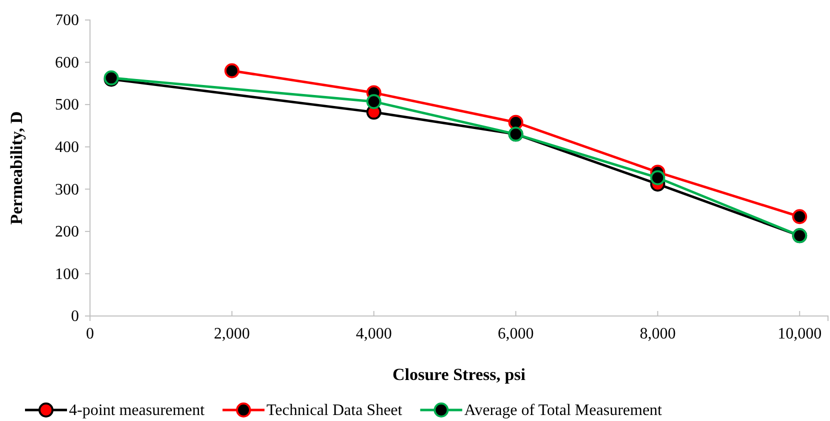 This screenshot has height=421, width=830. Describe the element at coordinates (459, 374) in the screenshot. I see `x-axis-title: Closure Stress, psi` at that location.